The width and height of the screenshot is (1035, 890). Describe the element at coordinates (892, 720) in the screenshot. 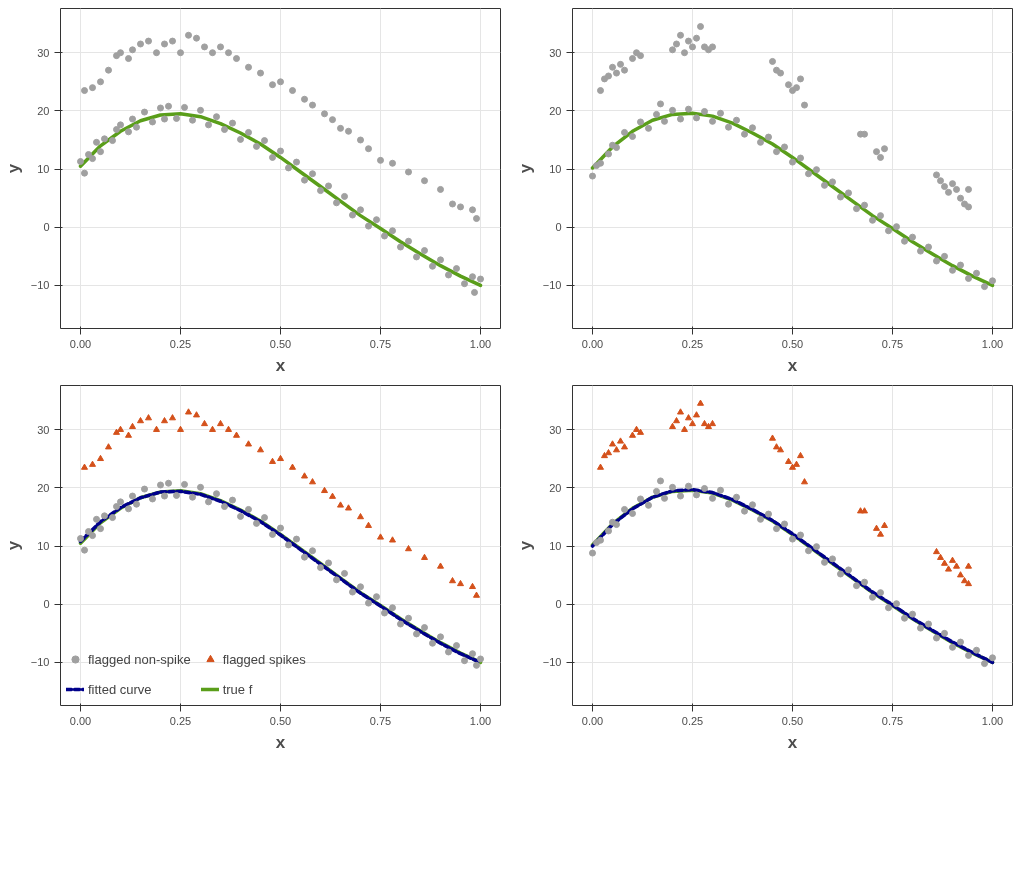

I see `x-tick-label: 0.75` at that location.